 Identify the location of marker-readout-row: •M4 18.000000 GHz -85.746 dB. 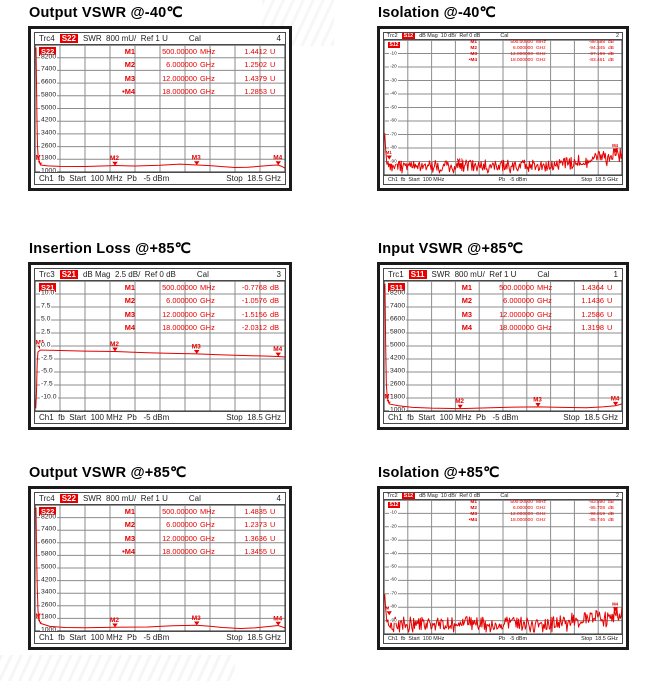
(541, 521).